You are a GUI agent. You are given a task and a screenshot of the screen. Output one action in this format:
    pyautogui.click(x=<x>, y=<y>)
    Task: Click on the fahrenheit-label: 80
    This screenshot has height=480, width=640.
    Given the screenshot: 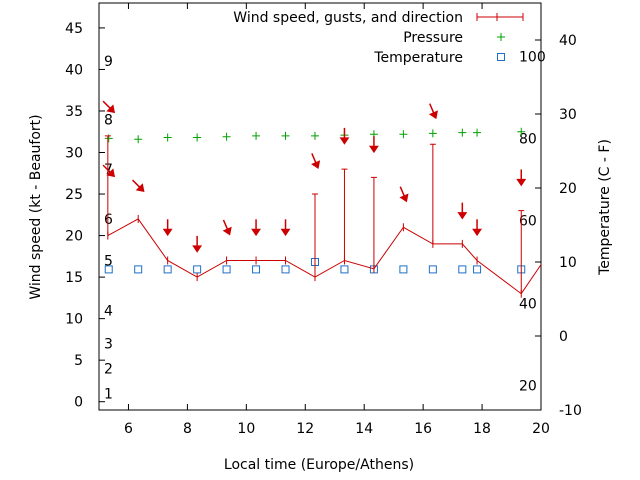 What is the action you would take?
    pyautogui.click(x=528, y=139)
    